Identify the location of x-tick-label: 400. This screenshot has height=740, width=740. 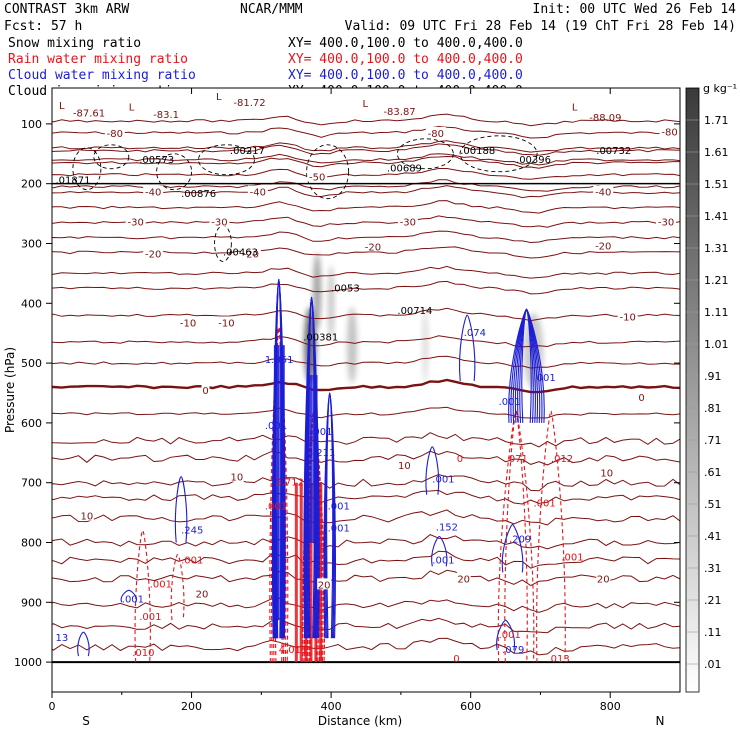
(331, 706).